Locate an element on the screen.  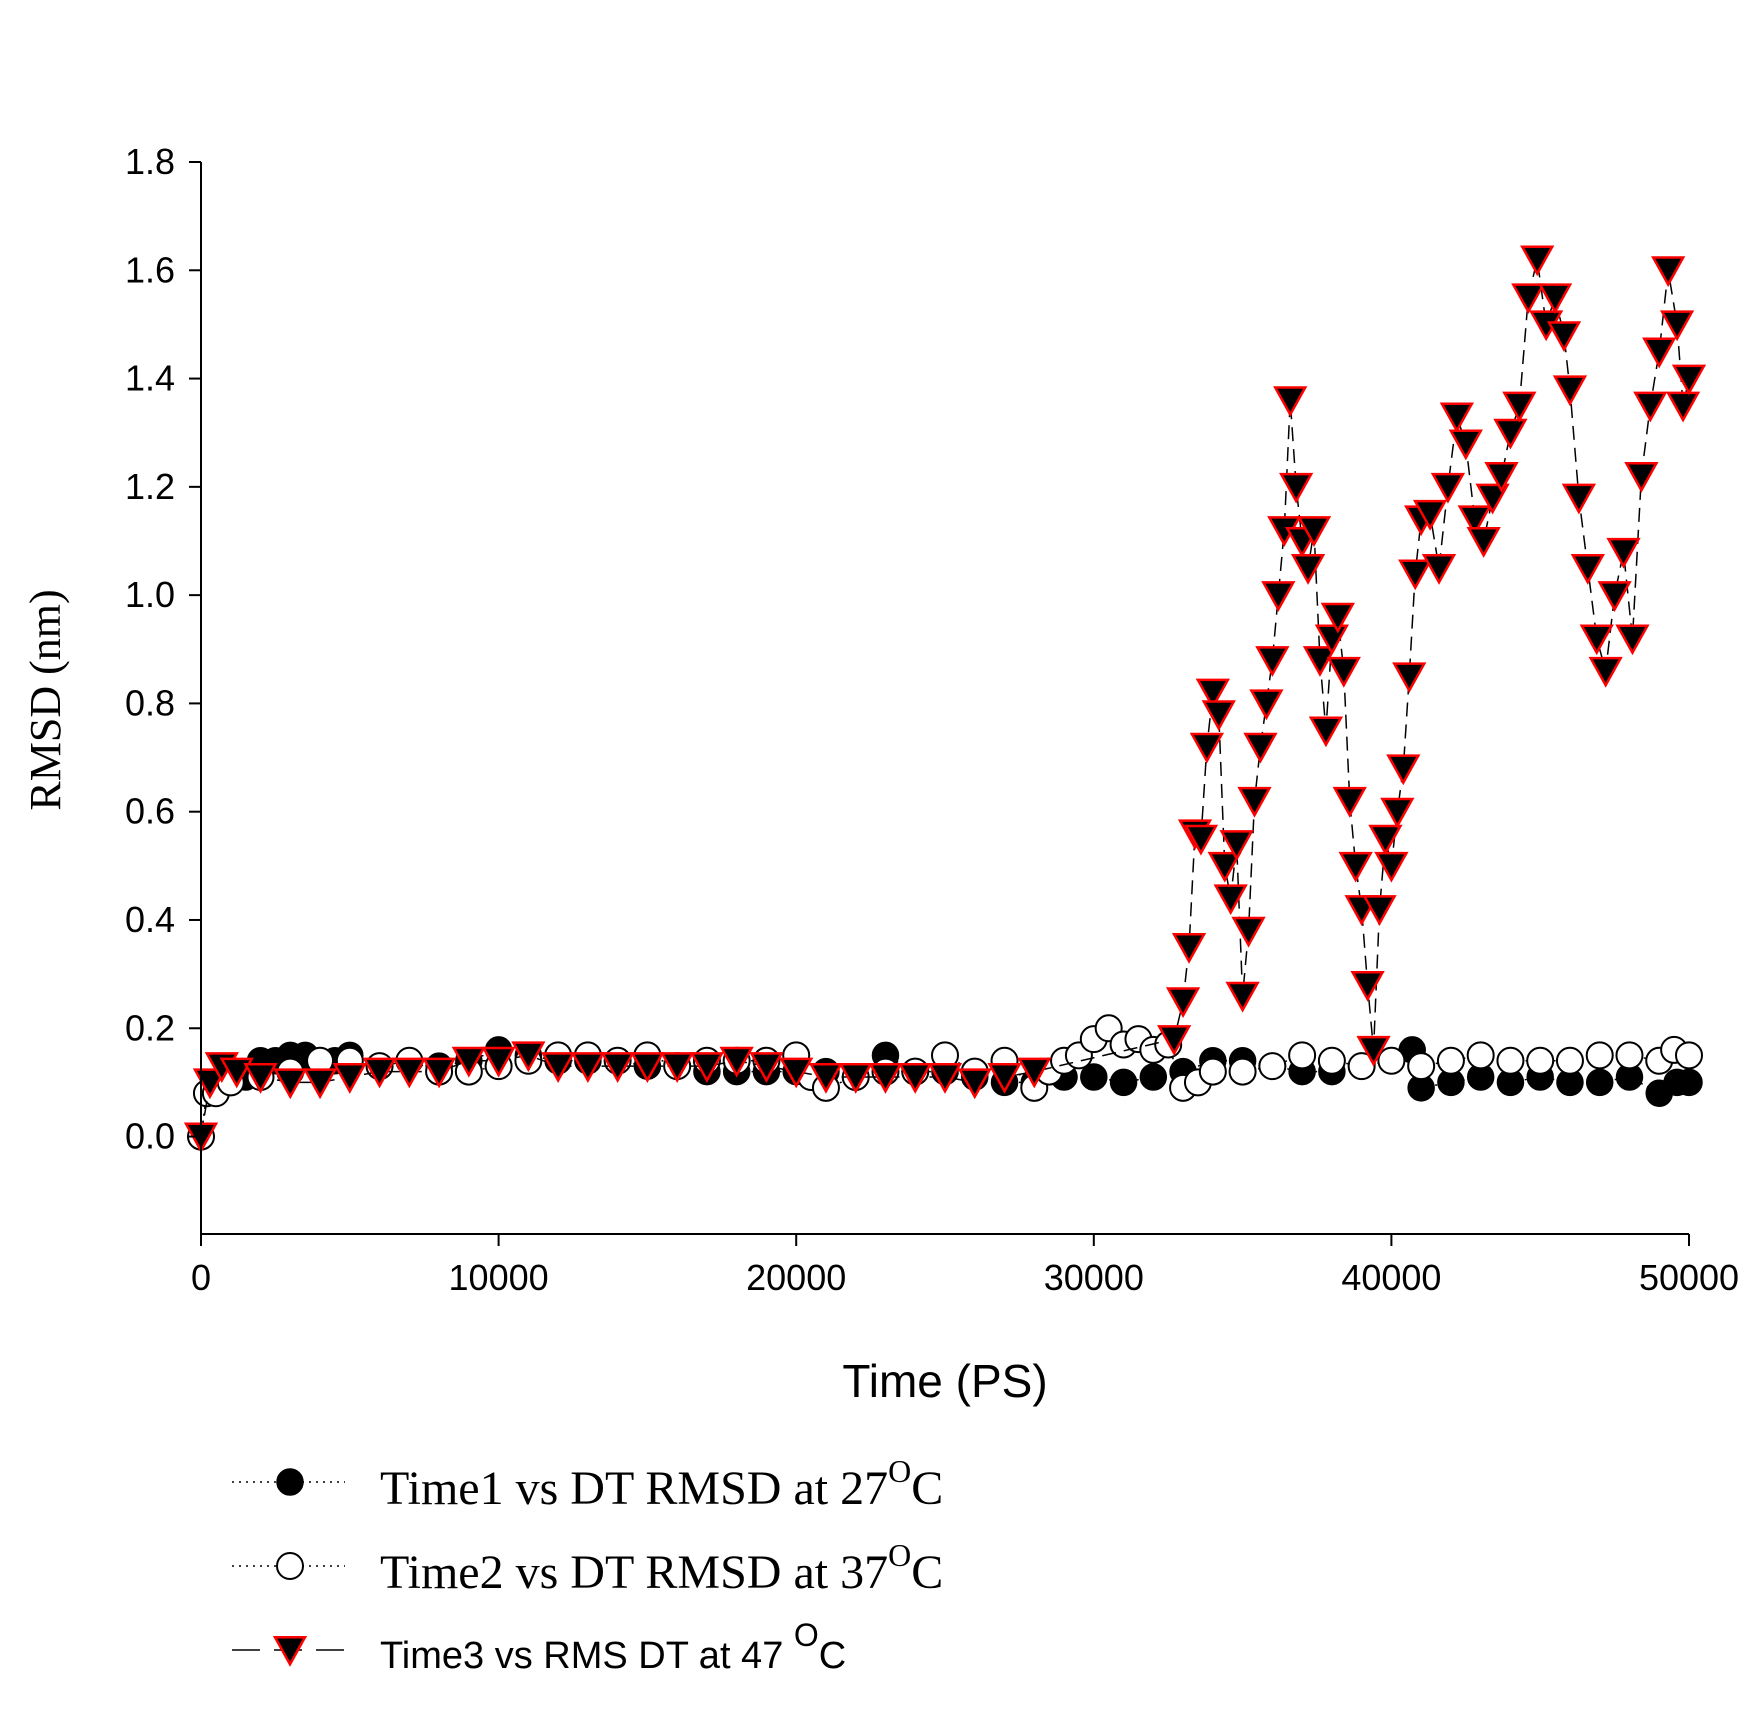
legend-label-text: Time1 vs DT RMSD at 27 is located at coordinates (634, 1488).